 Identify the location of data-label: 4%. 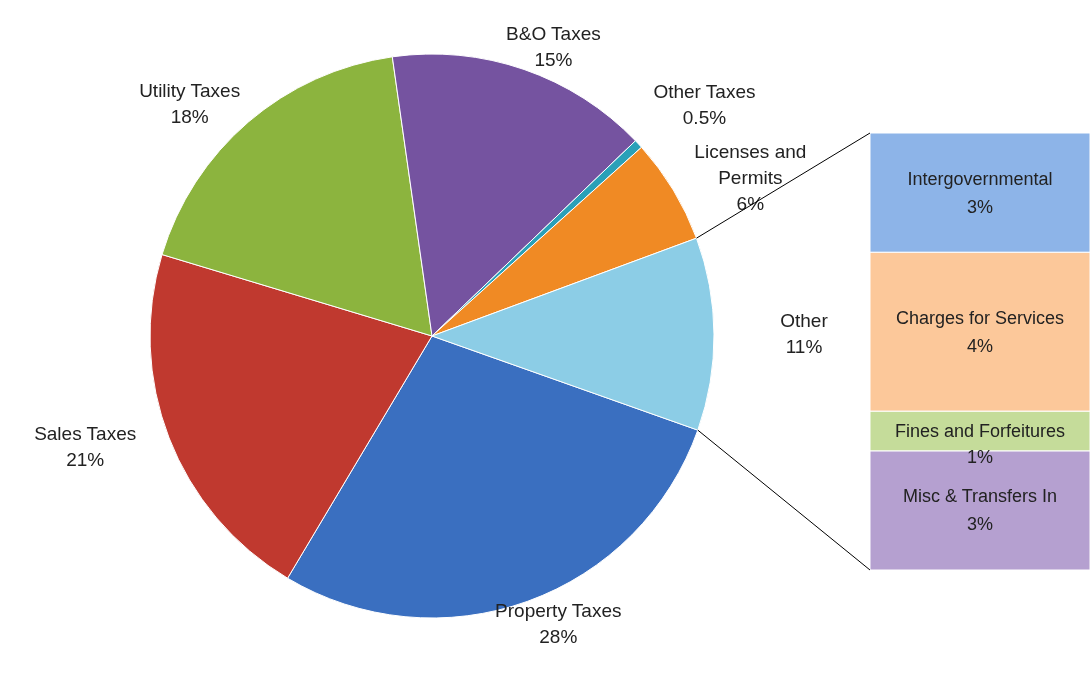
(980, 345).